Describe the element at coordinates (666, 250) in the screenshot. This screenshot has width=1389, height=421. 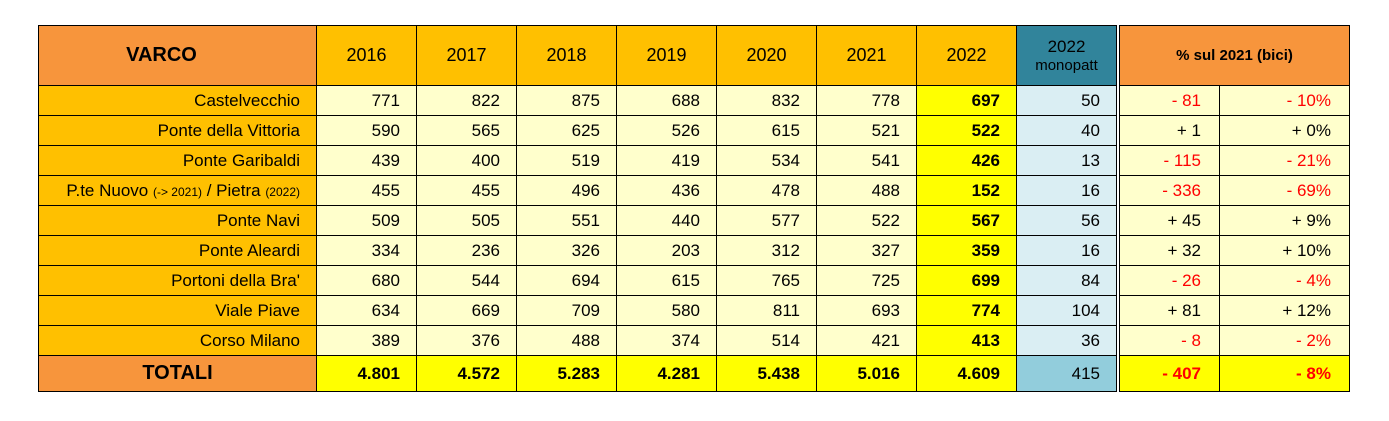
I see `count-cell: 203` at that location.